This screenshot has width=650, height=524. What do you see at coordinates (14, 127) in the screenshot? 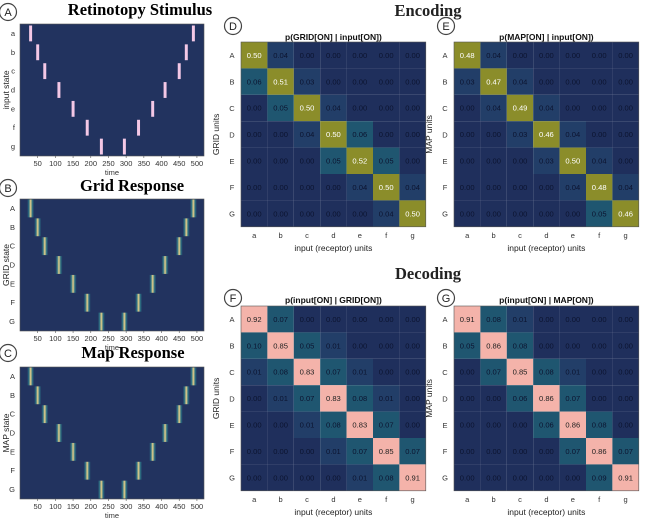
I see `y-tick-label: f` at bounding box center [14, 127].